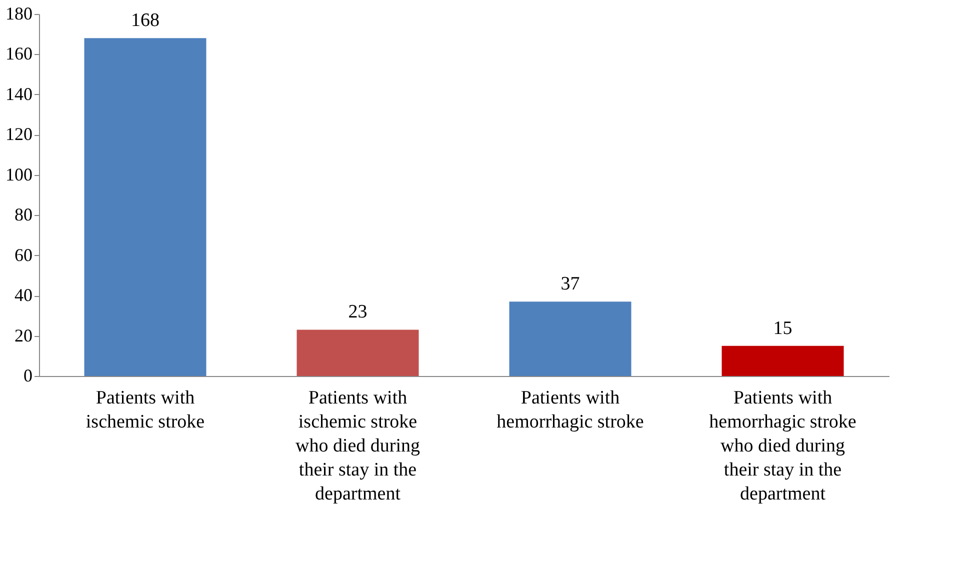  What do you see at coordinates (570, 410) in the screenshot?
I see `x-tick-label: Patients with hemorrhagic stroke` at bounding box center [570, 410].